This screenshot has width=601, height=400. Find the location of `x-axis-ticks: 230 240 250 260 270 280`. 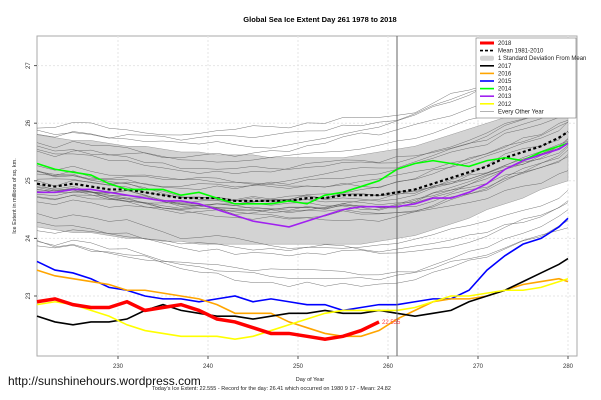

x-axis-ticks: 230 240 250 260 270 280 is located at coordinates (343, 363).